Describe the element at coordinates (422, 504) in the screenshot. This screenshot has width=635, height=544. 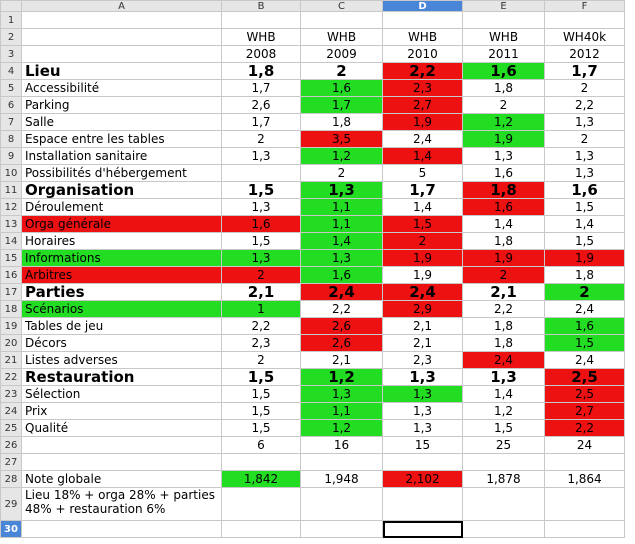
I see `cell-d29` at that location.